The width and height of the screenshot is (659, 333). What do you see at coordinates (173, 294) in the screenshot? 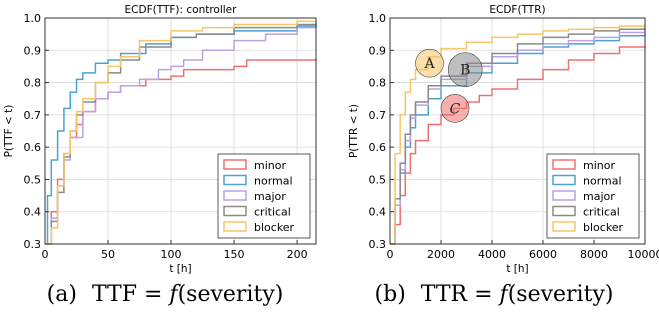
I see `caption-a-func: f` at bounding box center [173, 294].